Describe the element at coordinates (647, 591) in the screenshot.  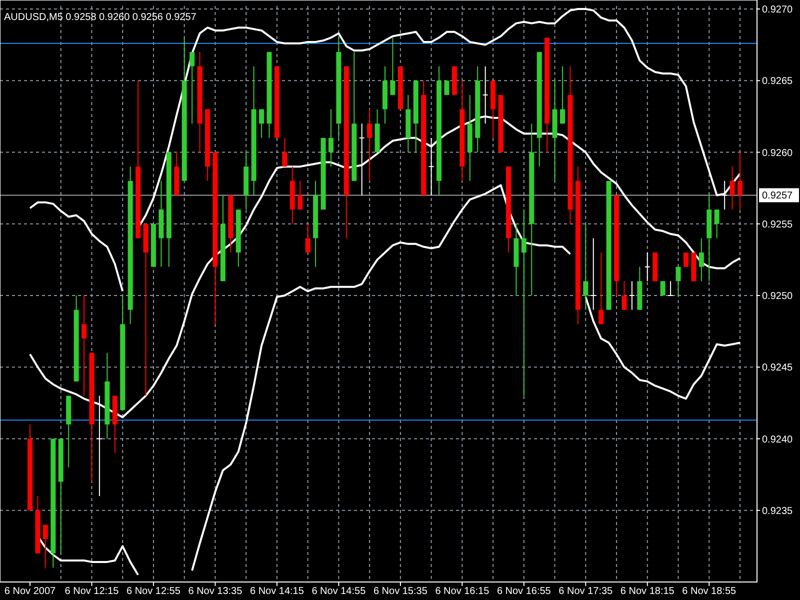
I see `x-tick-label: 6 Nov 18:15` at that location.